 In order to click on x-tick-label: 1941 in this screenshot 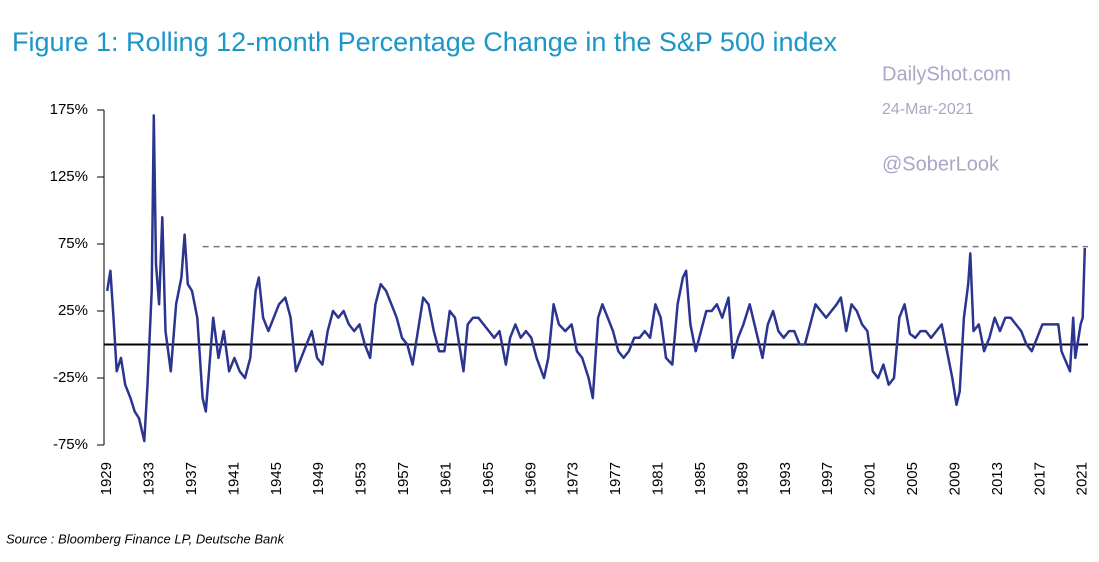, I will do `click(233, 478)`.